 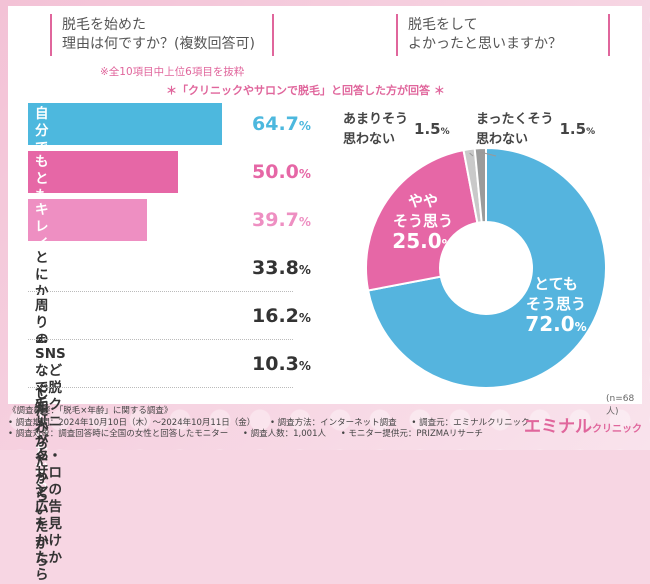 What do you see at coordinates (118, 434) in the screenshot?
I see `footer-target: • 調査対象：調査回答時に全国の女性と回答したモニター` at bounding box center [118, 434].